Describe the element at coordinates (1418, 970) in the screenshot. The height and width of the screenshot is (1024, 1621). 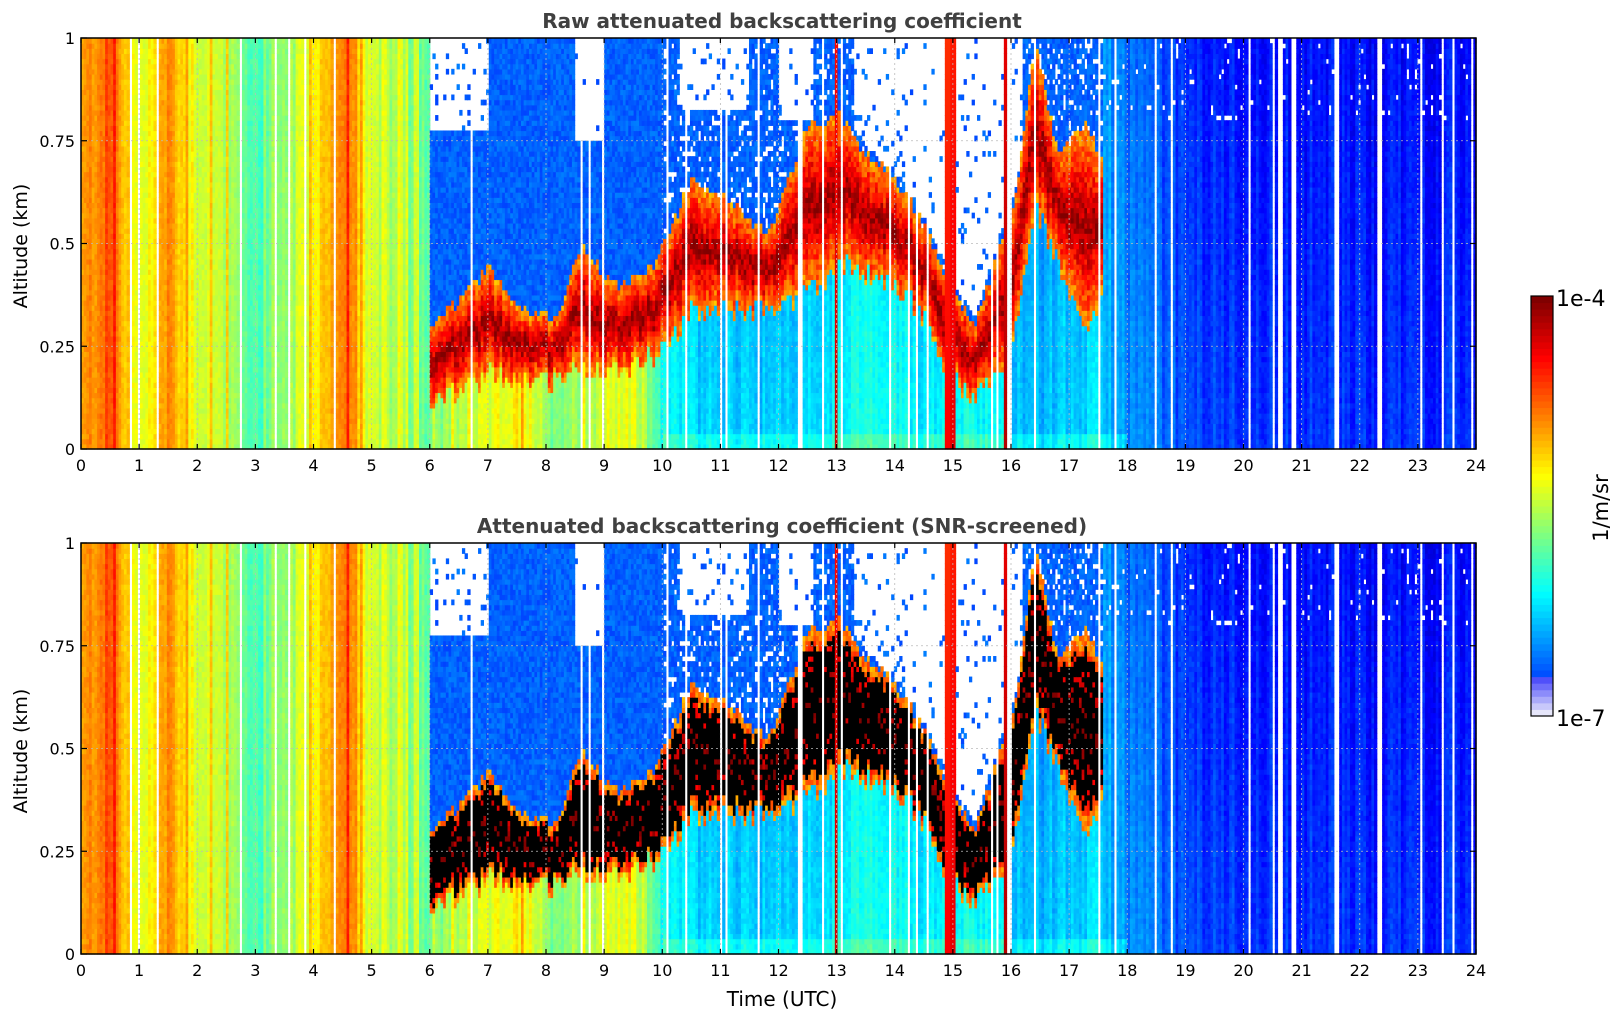
I see `x-tick-label: 23` at that location.